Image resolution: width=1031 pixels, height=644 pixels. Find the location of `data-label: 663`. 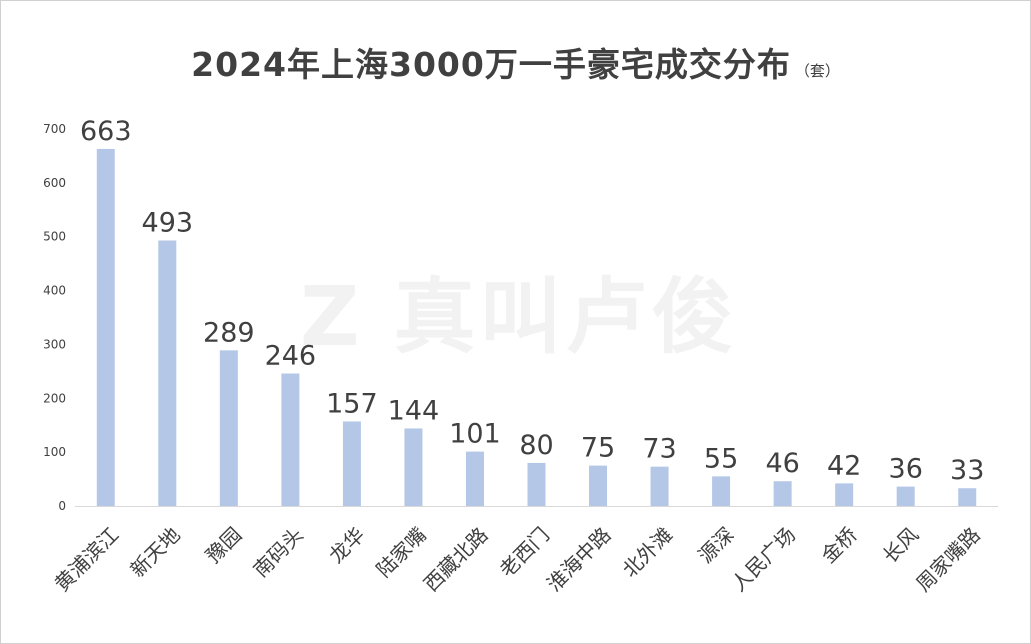

data-label: 663 is located at coordinates (106, 131).